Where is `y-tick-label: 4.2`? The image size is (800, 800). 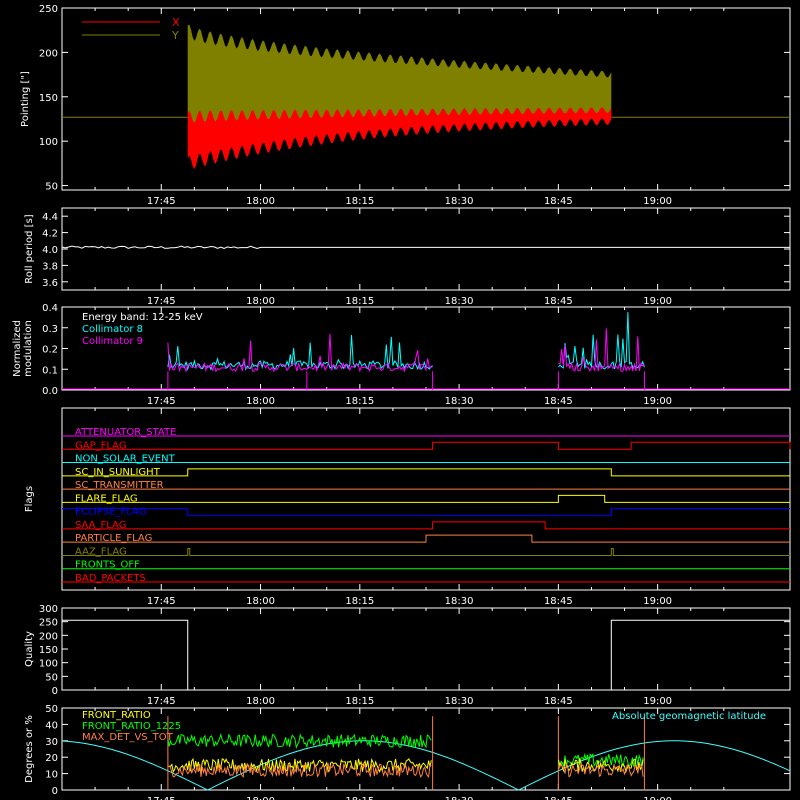 y-tick-label: 4.2 is located at coordinates (50, 234).